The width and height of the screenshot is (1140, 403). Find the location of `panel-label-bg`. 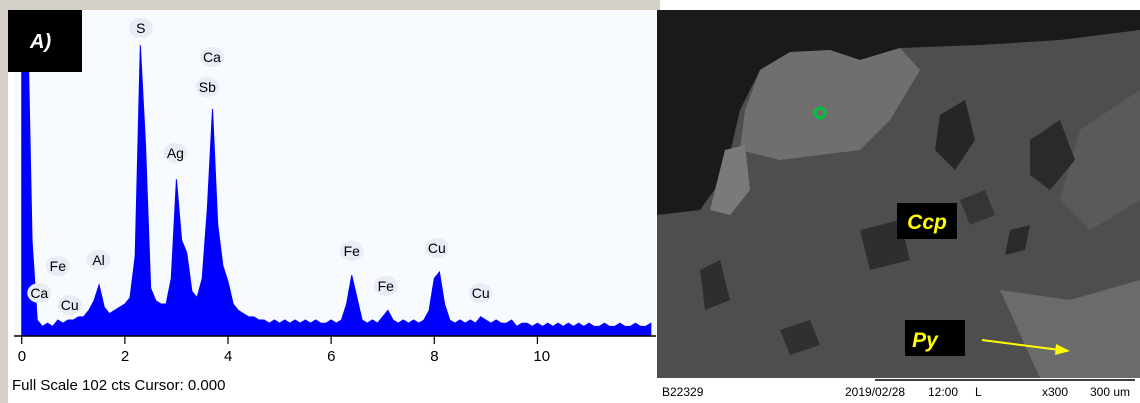

panel-label-bg is located at coordinates (45, 41).